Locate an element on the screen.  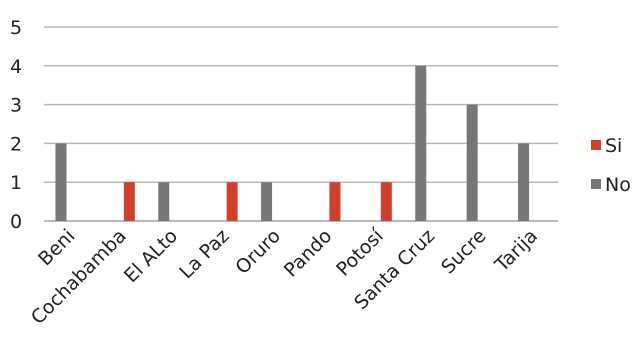
y-tick-label: 3 is located at coordinates (16, 106).